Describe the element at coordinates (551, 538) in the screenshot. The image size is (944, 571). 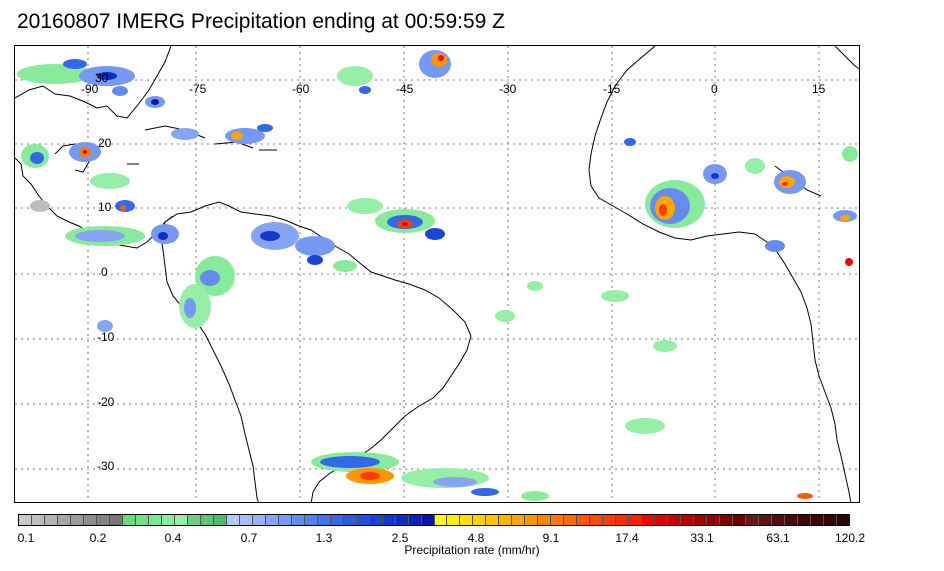
I see `colorbar-tick: 9.1` at that location.